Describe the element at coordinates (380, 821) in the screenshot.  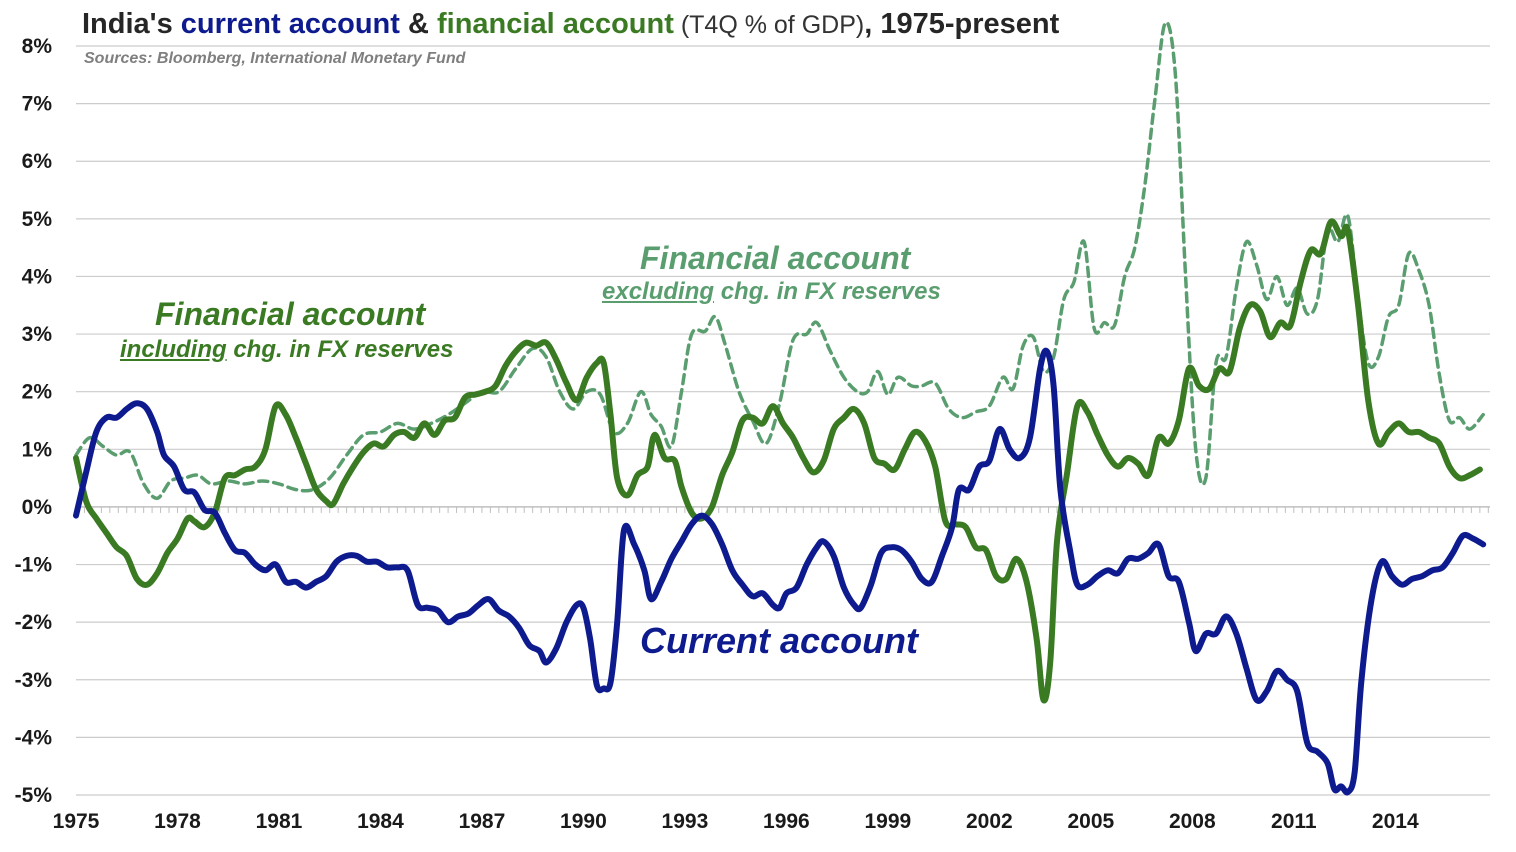
I see `x-tick-label: 1984` at that location.